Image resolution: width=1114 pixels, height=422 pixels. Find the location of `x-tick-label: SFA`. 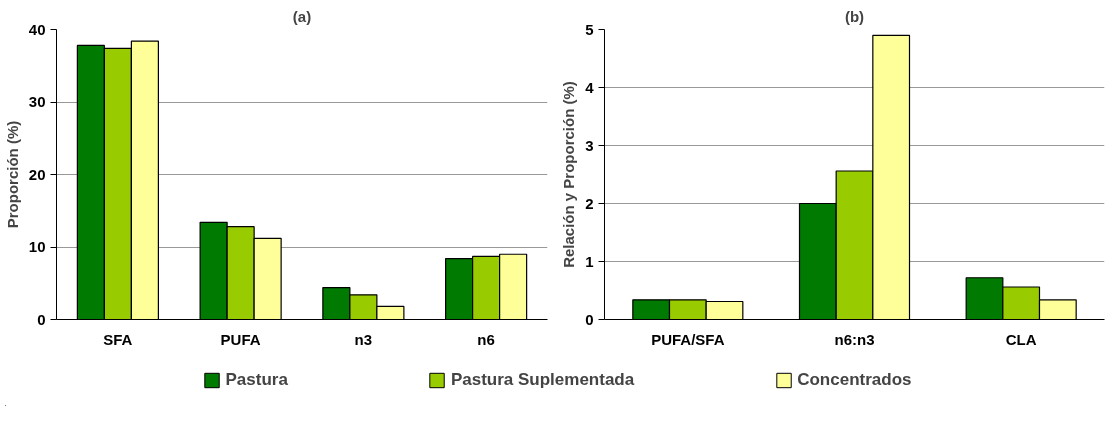

x-tick-label: SFA is located at coordinates (118, 339).